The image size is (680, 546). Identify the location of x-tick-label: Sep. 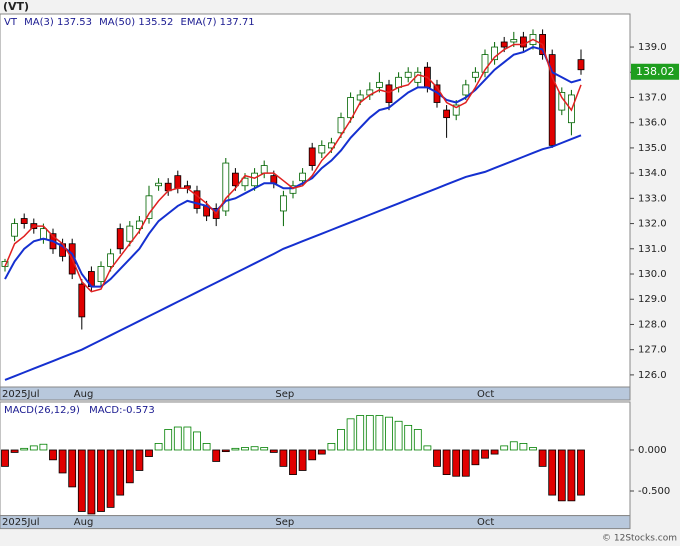
(284, 394).